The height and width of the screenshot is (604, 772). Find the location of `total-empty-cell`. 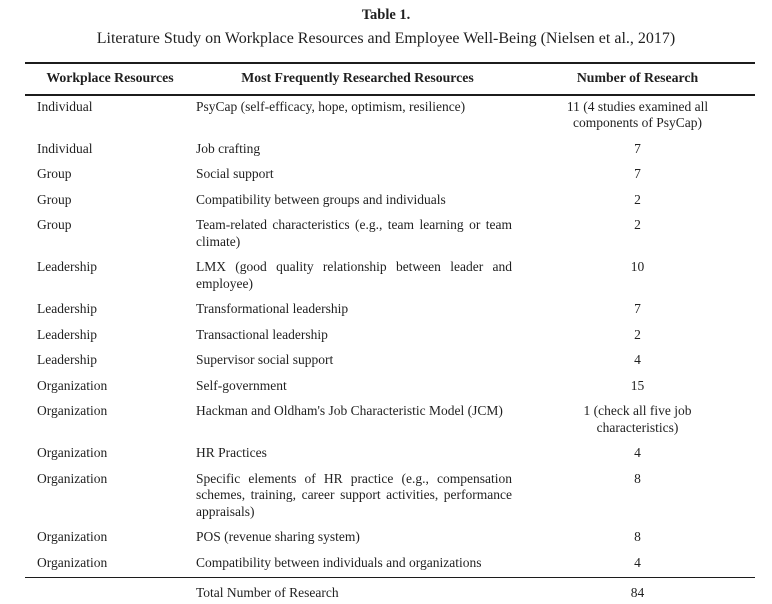

total-empty-cell is located at coordinates (110, 591).